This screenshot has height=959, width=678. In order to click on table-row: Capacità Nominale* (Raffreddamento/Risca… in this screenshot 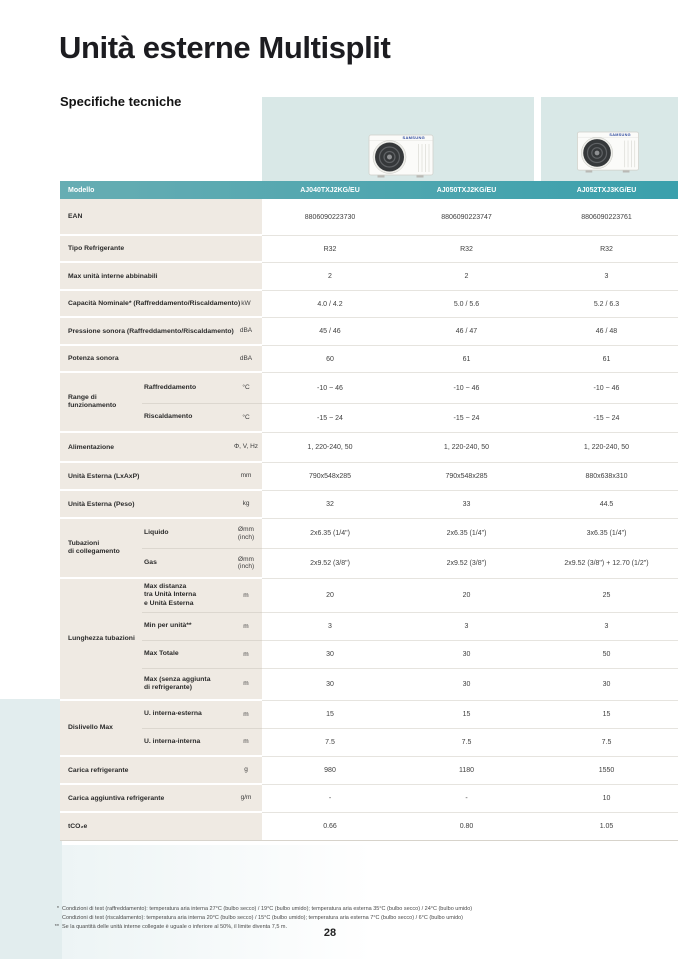, I will do `click(369, 304)`.